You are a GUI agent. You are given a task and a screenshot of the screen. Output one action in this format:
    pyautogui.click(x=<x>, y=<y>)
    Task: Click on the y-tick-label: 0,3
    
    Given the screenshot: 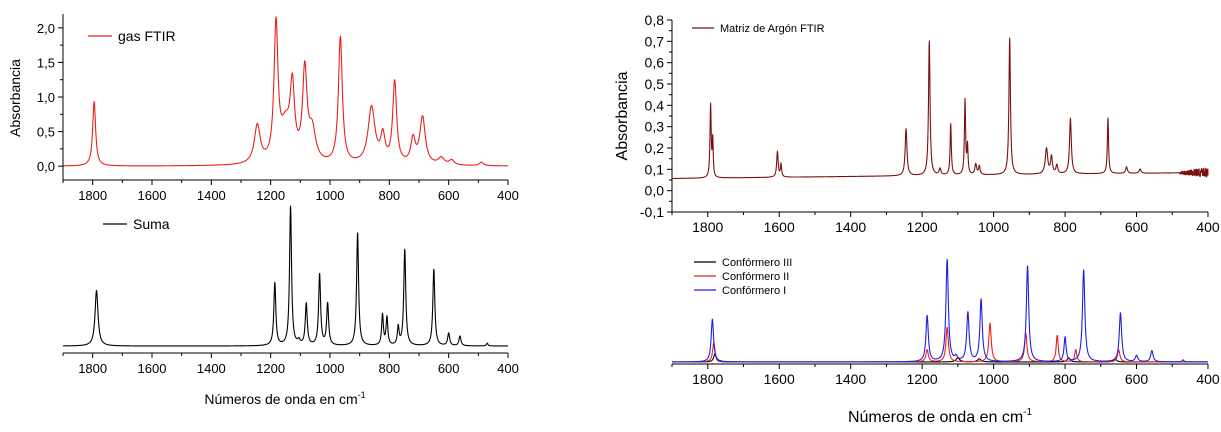 What is the action you would take?
    pyautogui.click(x=655, y=127)
    